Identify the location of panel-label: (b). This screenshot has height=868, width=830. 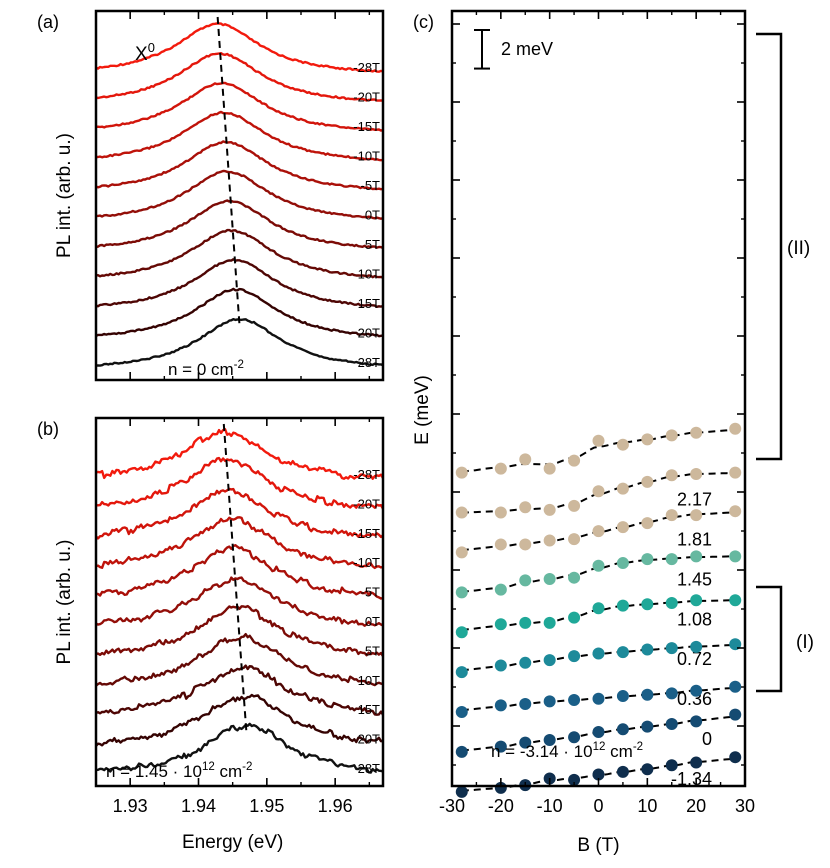
(48, 429).